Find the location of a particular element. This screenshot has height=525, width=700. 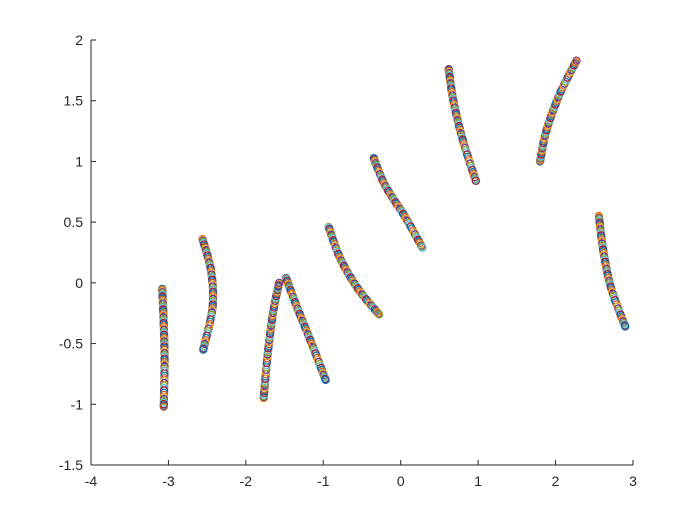

x-tick-label: -2 is located at coordinates (246, 481).